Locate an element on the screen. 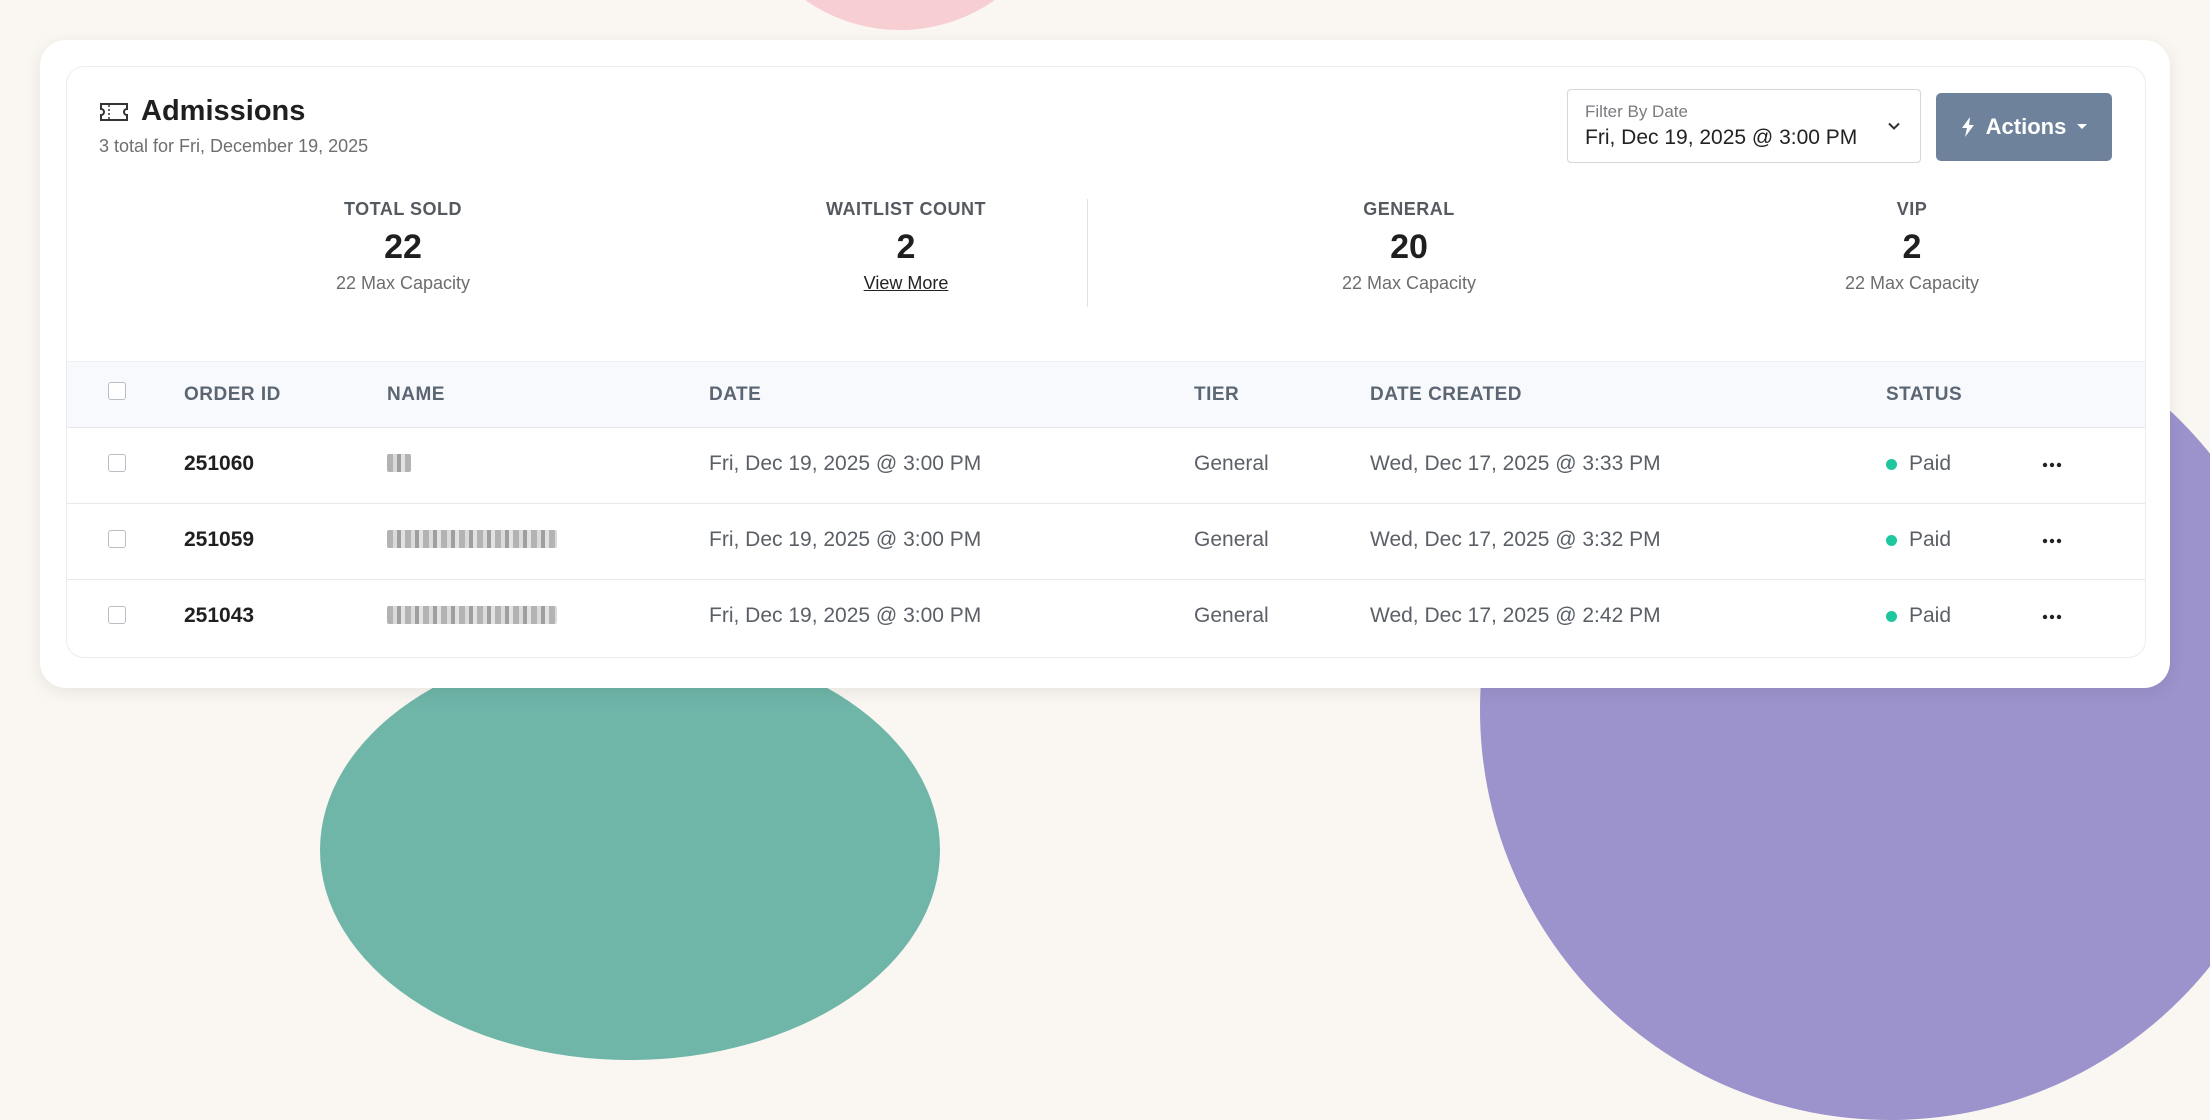  page-title: Admissions is located at coordinates (223, 111).